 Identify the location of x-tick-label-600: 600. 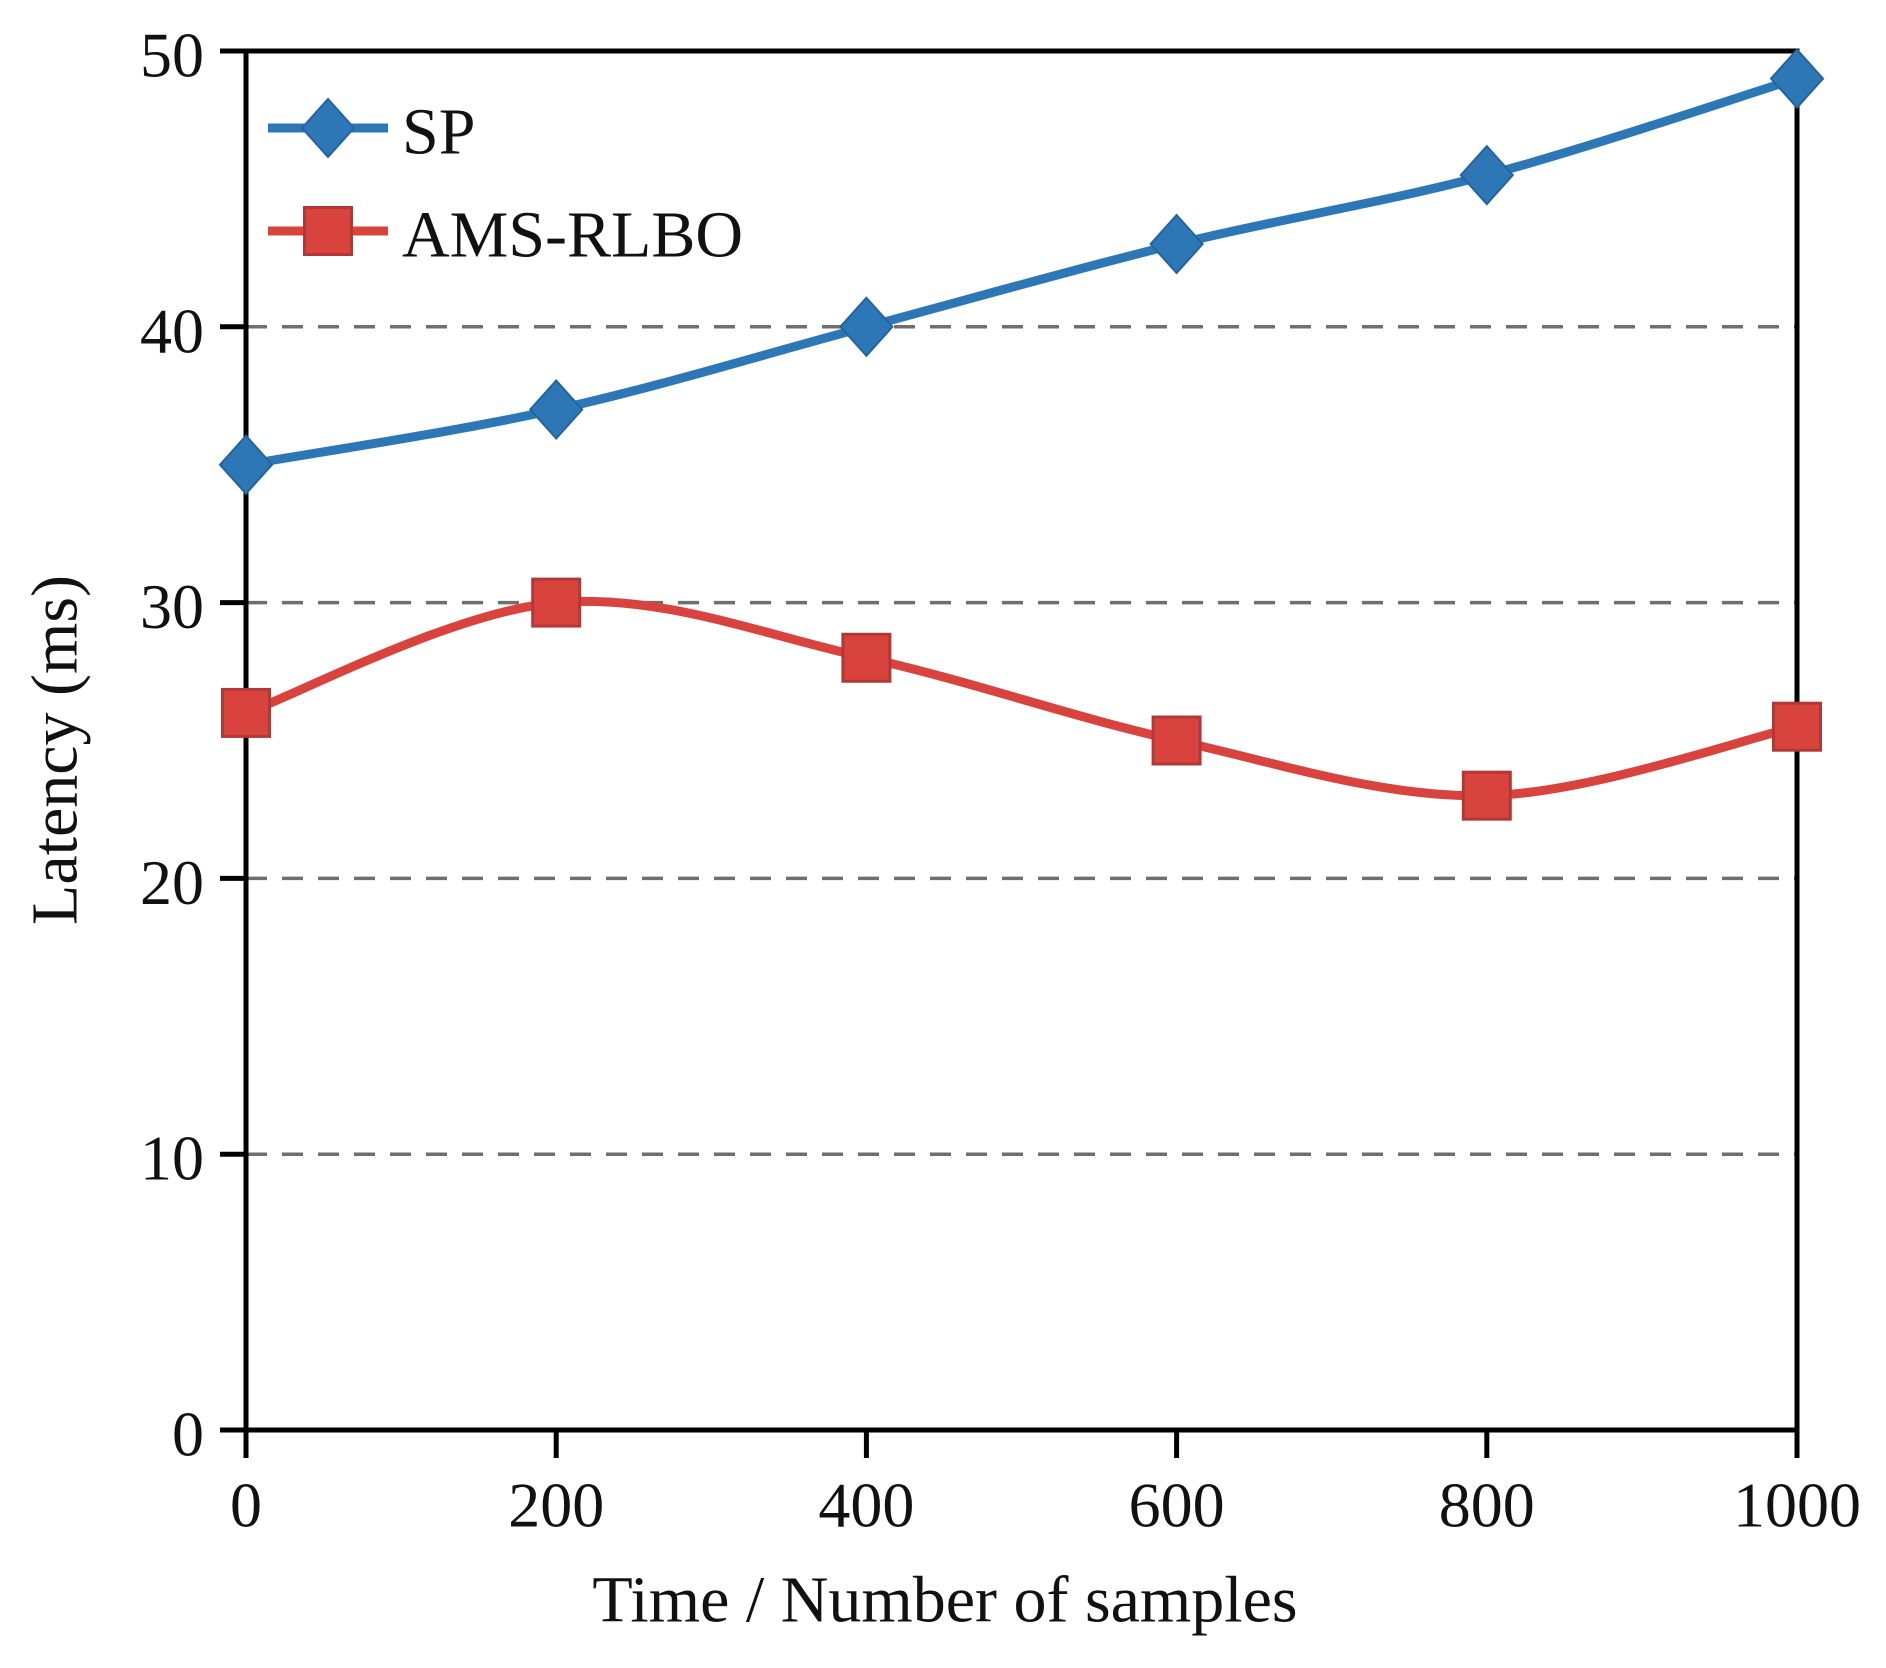
(1177, 1505).